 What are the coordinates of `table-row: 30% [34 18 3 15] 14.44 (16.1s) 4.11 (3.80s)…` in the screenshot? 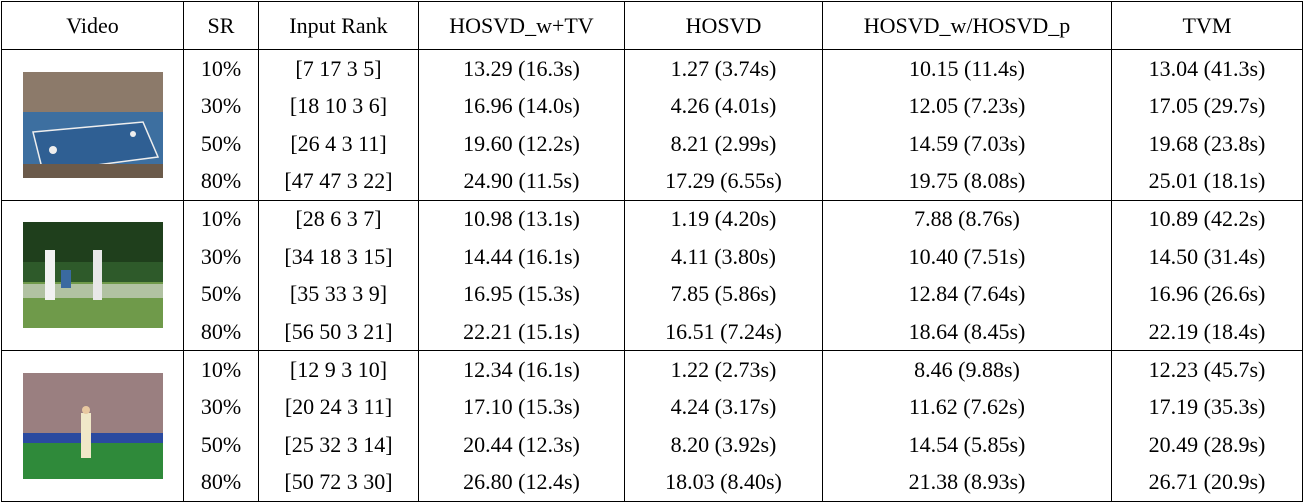 It's located at (652, 257).